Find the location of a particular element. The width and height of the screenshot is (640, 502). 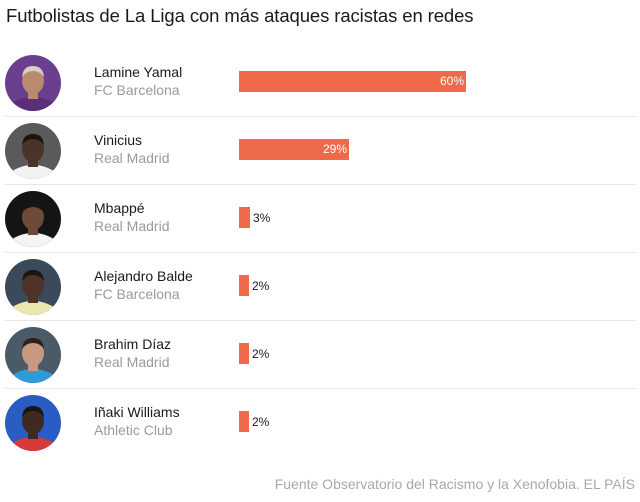

player-name: Lamine Yamal is located at coordinates (138, 72).